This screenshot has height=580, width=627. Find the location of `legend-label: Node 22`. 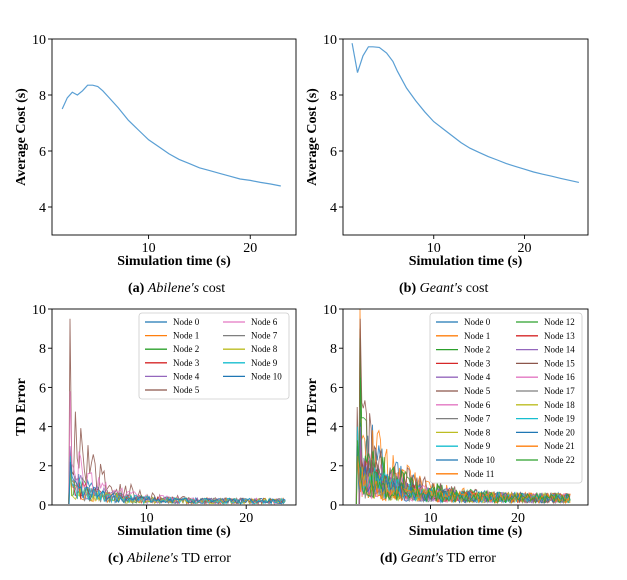

legend-label: Node 22 is located at coordinates (559, 460).